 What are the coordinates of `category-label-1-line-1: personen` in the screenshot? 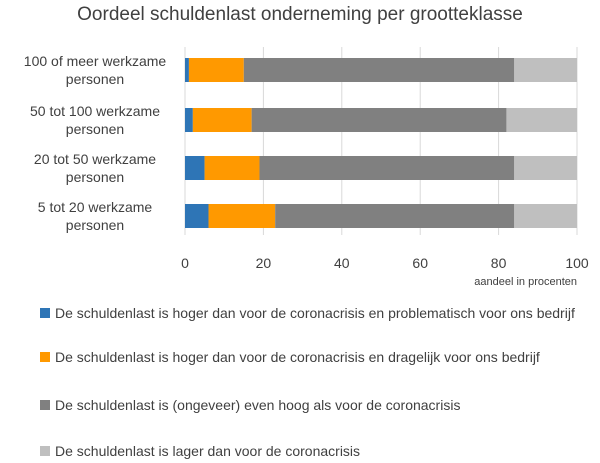 It's located at (95, 129).